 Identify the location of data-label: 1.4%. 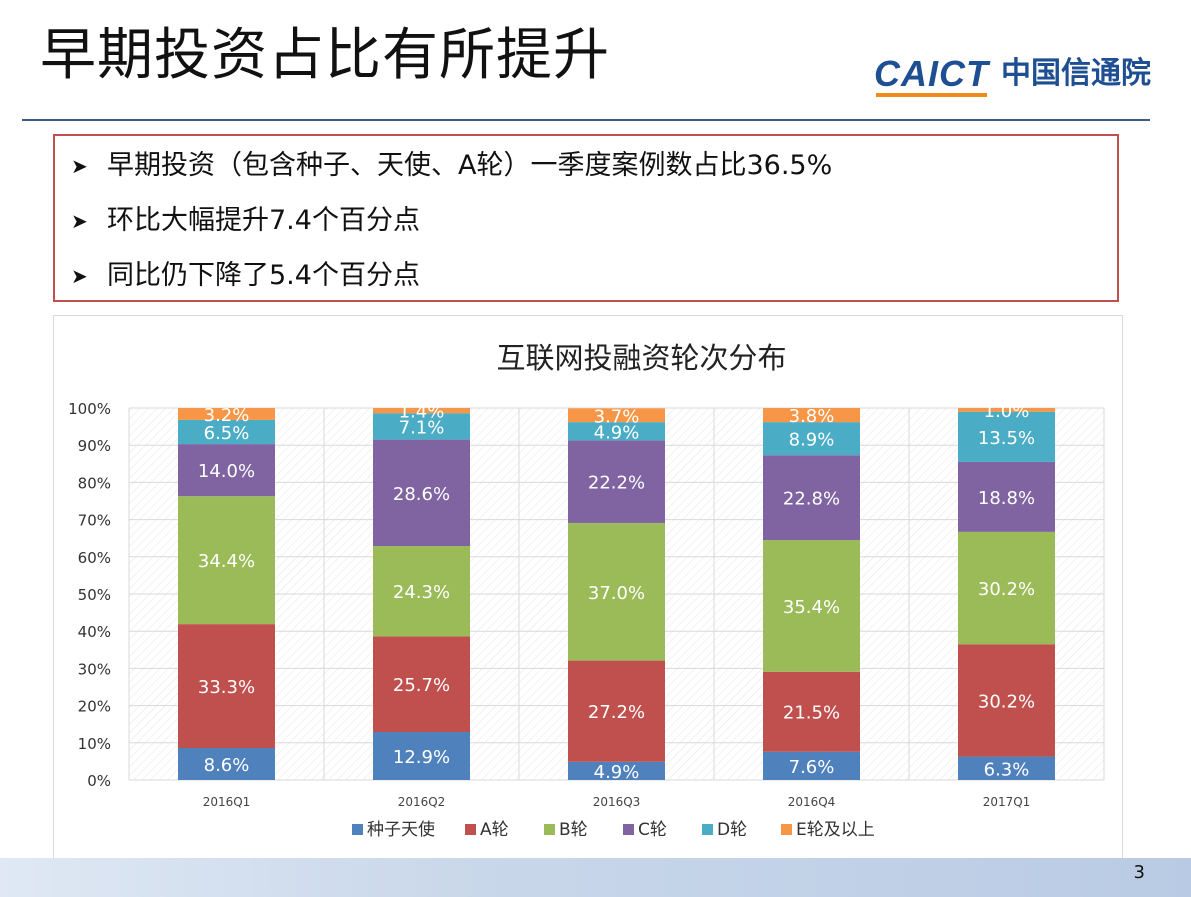
(422, 412).